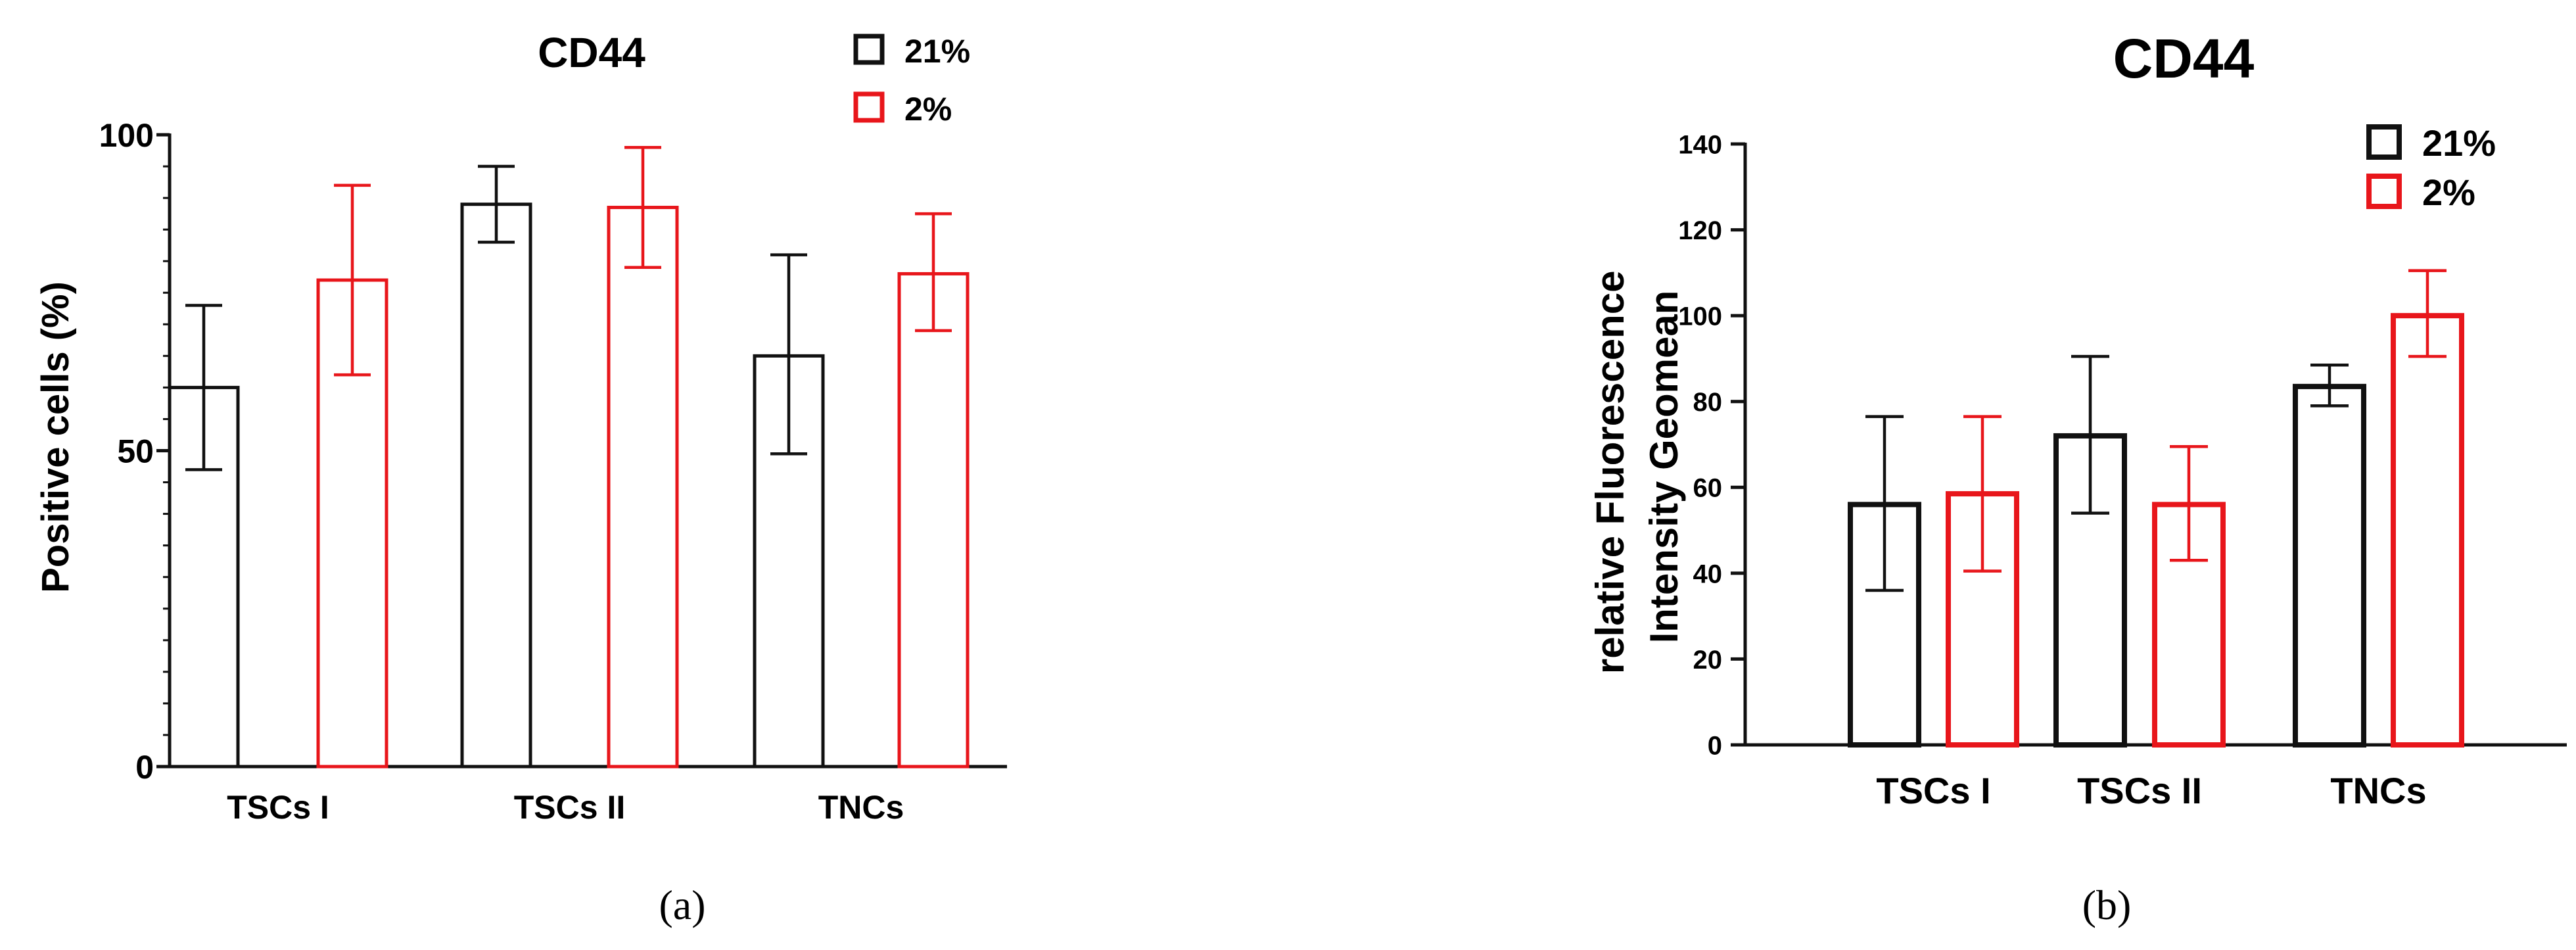 This screenshot has height=950, width=2576. Describe the element at coordinates (278, 807) in the screenshot. I see `chart-a-x-tick-label: TSCs I` at that location.